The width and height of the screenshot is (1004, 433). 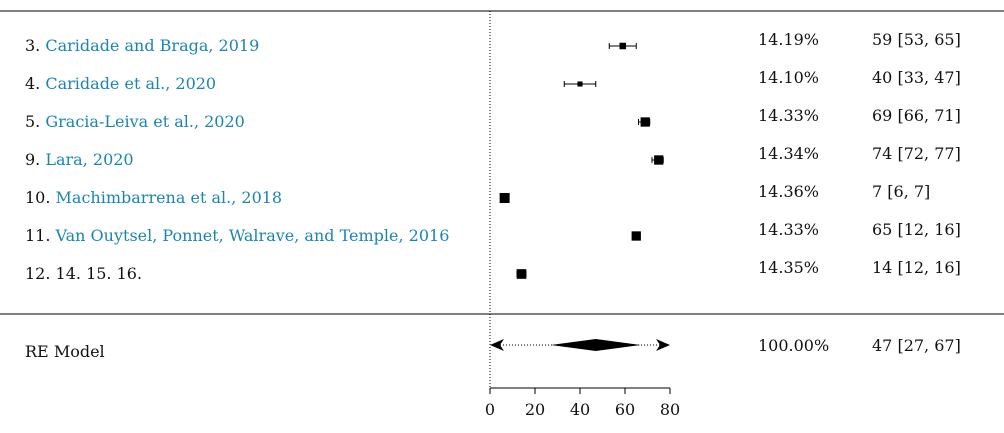 What do you see at coordinates (916, 115) in the screenshot?
I see `study-estimate: 69 [66, 71]` at bounding box center [916, 115].